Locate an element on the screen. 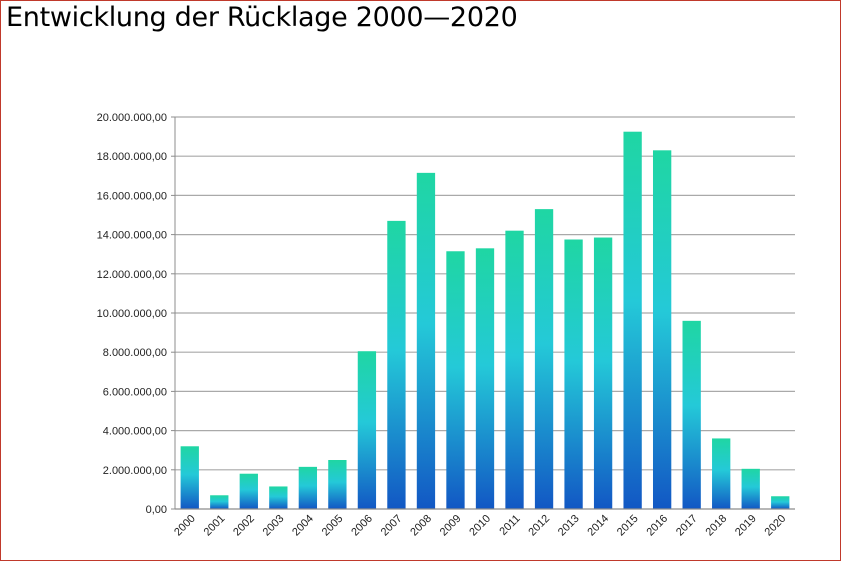 This screenshot has height=561, width=841. y-tick-label: 2.000.000,00 is located at coordinates (135, 471).